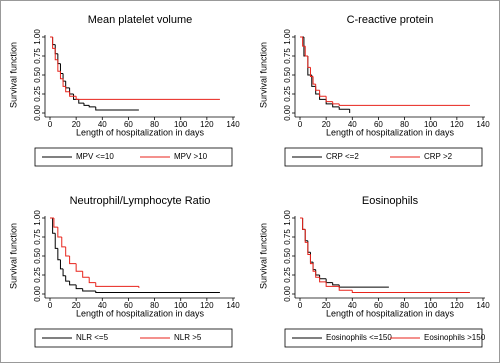 The width and height of the screenshot is (500, 363). I want to click on legend-label: MPV >10, so click(191, 156).